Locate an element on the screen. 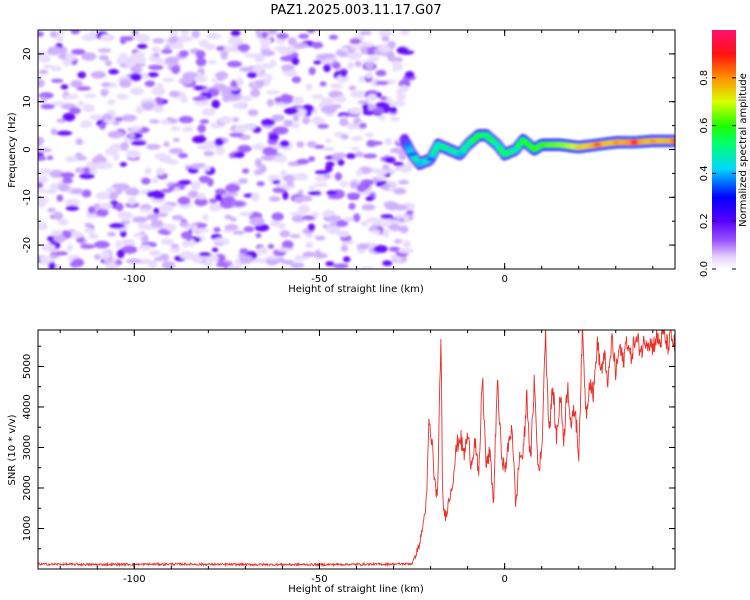 The width and height of the screenshot is (750, 600). y-tick-label: 4000 is located at coordinates (27, 406).